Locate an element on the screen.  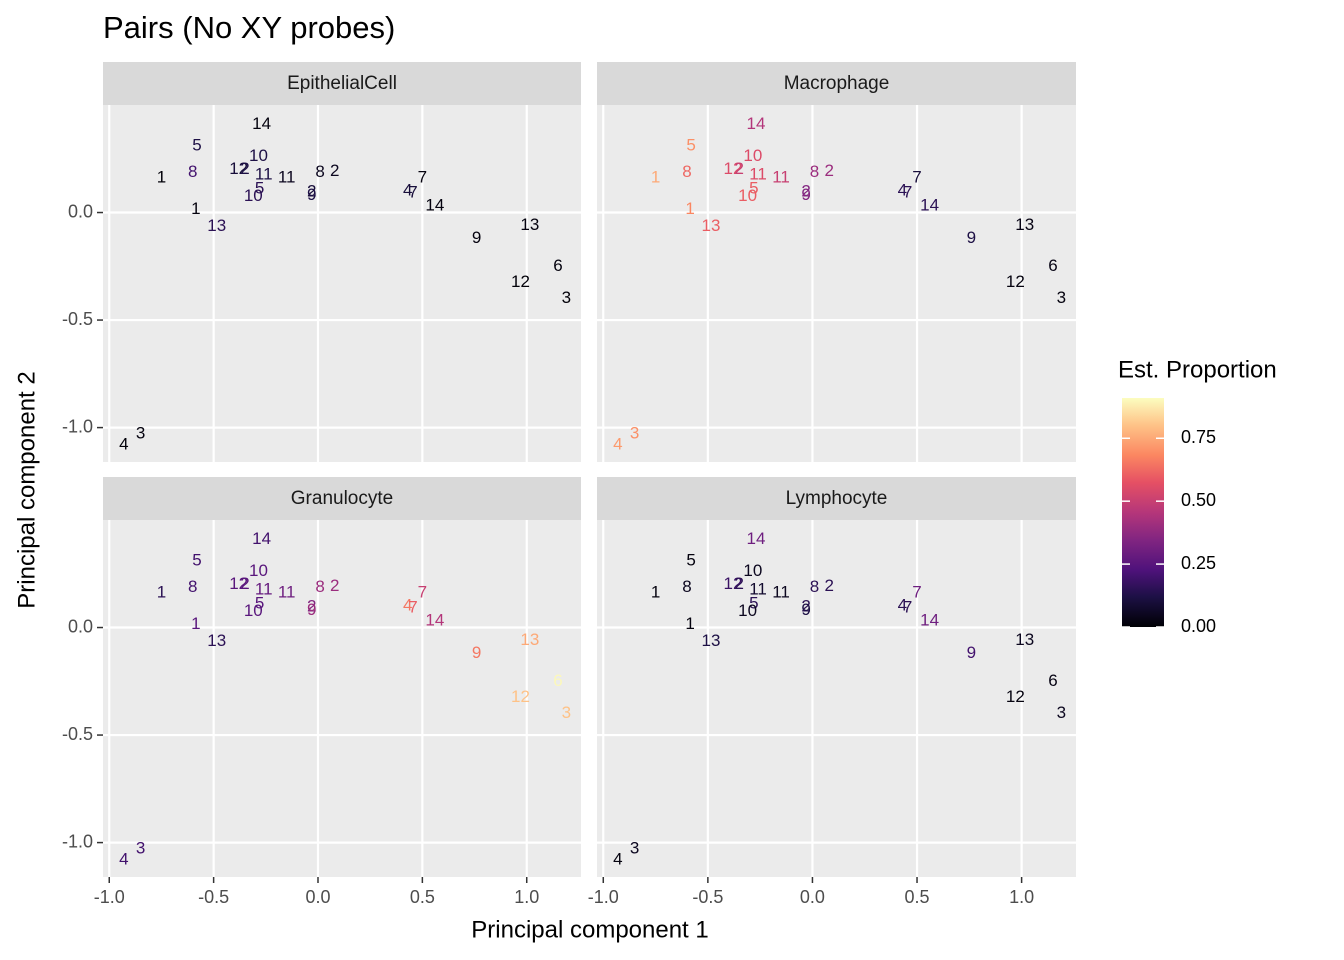
colorbar-label: 0.50 is located at coordinates (1198, 500).